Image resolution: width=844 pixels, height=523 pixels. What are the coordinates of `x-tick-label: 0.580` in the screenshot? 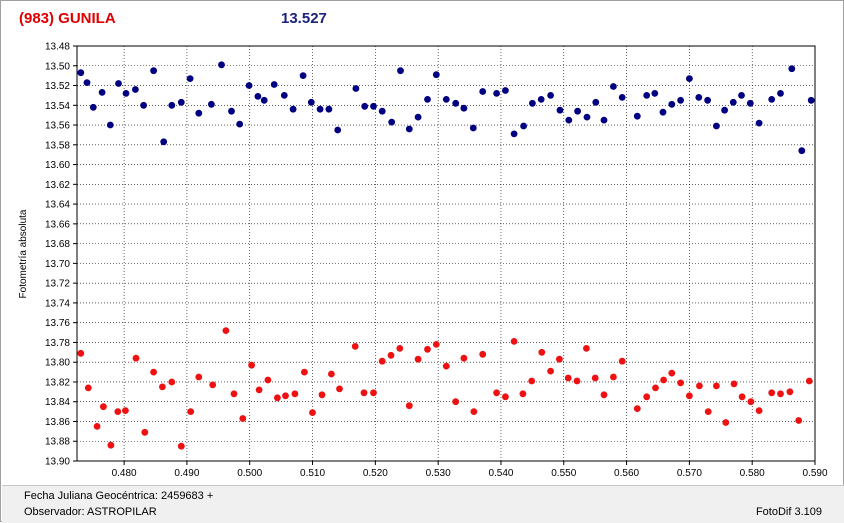 It's located at (752, 473).